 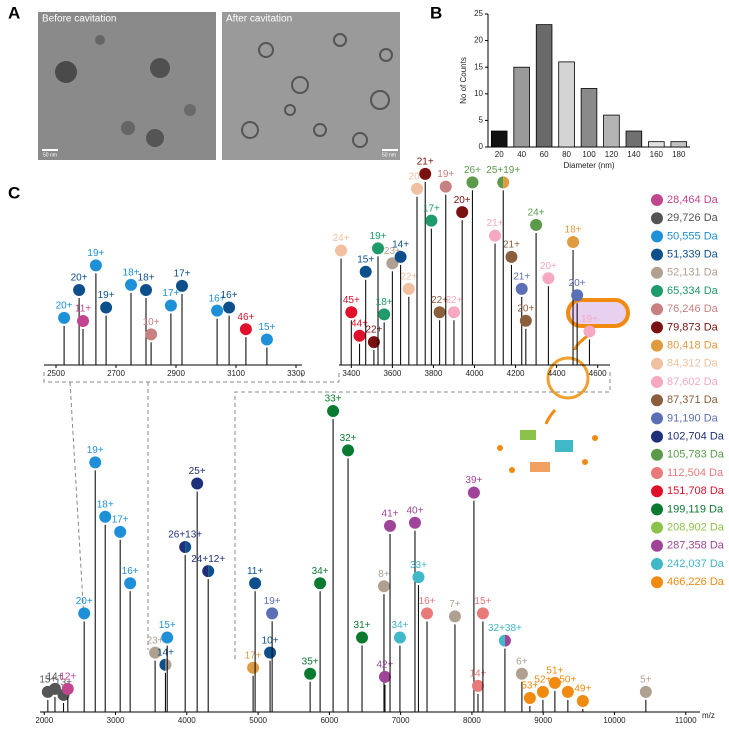 I want to click on legend-text: 87,371 Da, so click(x=693, y=400).